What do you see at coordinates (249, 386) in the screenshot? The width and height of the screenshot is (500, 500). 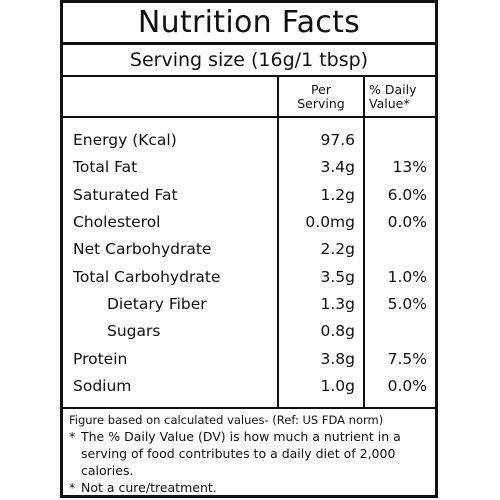 I see `table-row: Sodium 1.0g 0.0%` at bounding box center [249, 386].